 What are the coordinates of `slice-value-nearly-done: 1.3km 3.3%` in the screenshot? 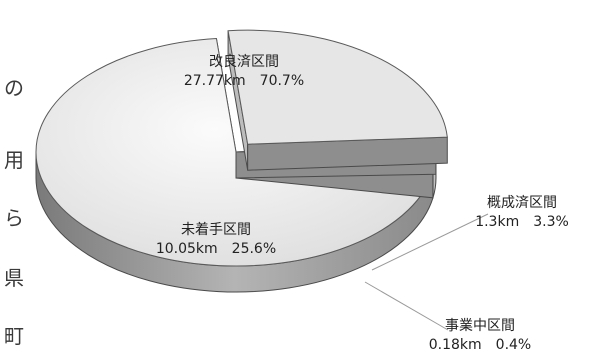 It's located at (522, 222).